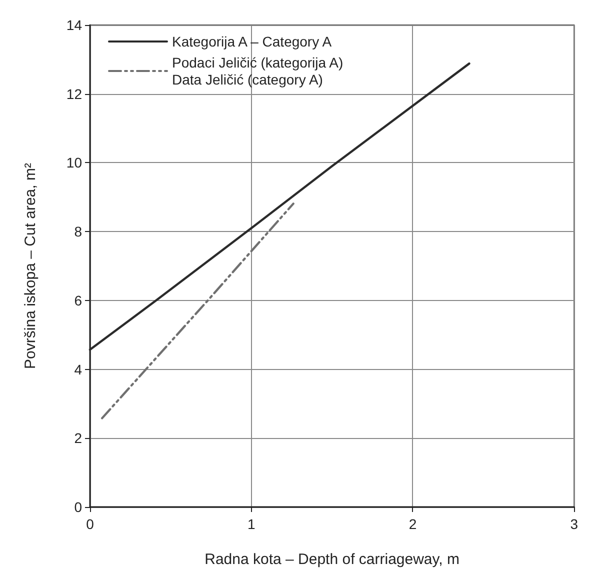  I want to click on x-tick-label: 0, so click(90, 524).